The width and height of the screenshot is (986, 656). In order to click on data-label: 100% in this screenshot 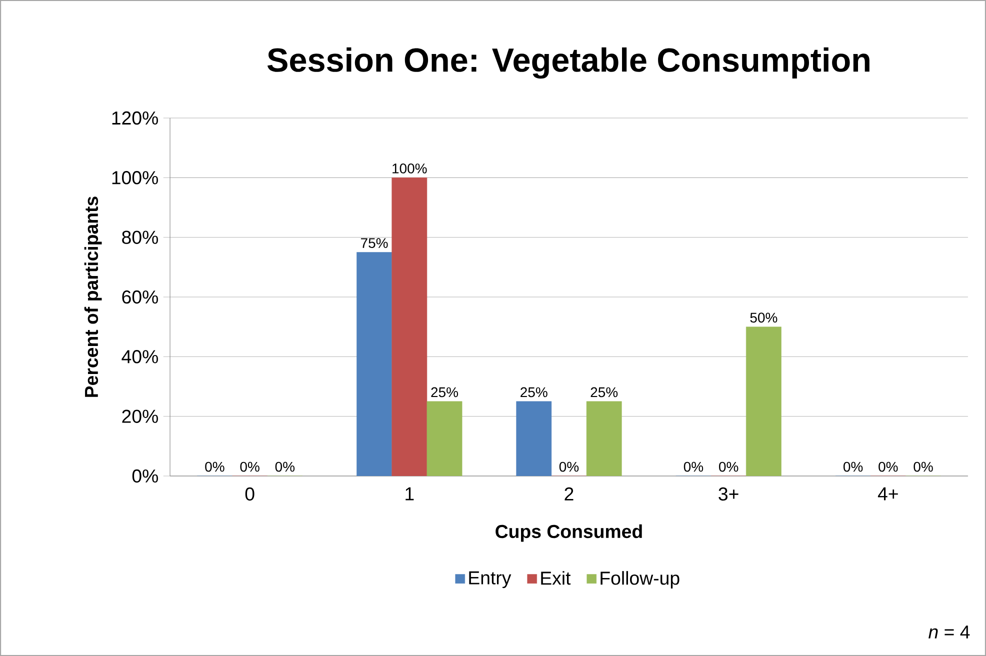, I will do `click(409, 169)`.